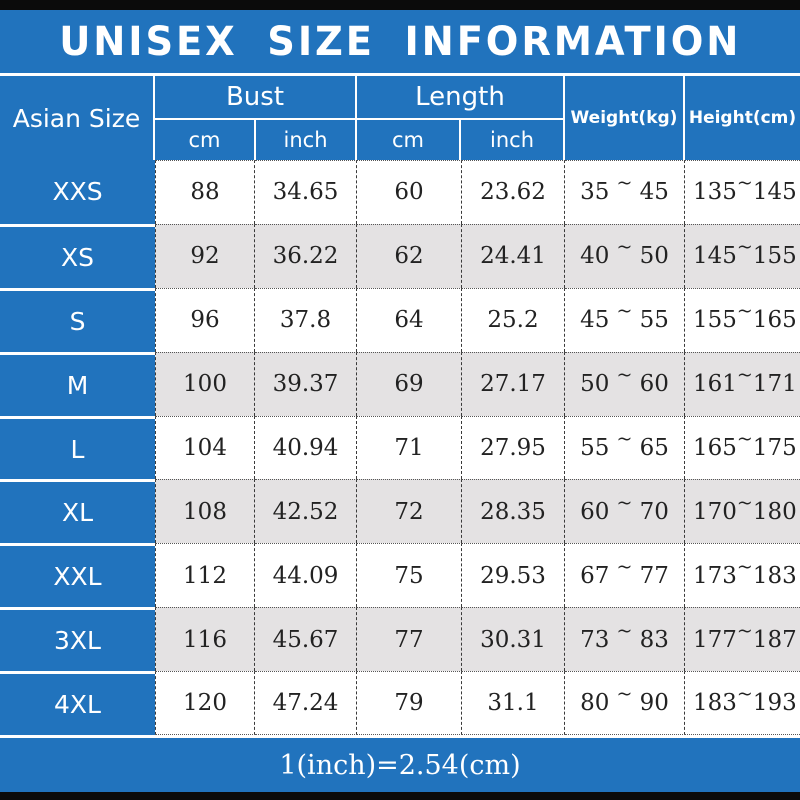 Image resolution: width=800 pixels, height=800 pixels. Describe the element at coordinates (715, 384) in the screenshot. I see `range-min: 161` at that location.